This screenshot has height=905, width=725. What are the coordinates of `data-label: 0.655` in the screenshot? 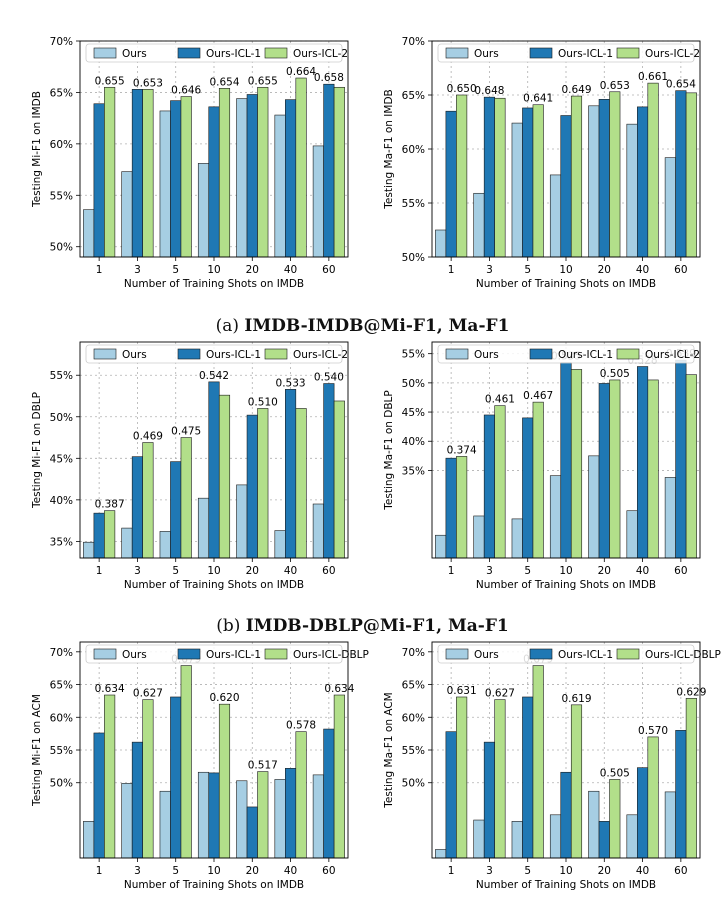 It's located at (263, 81).